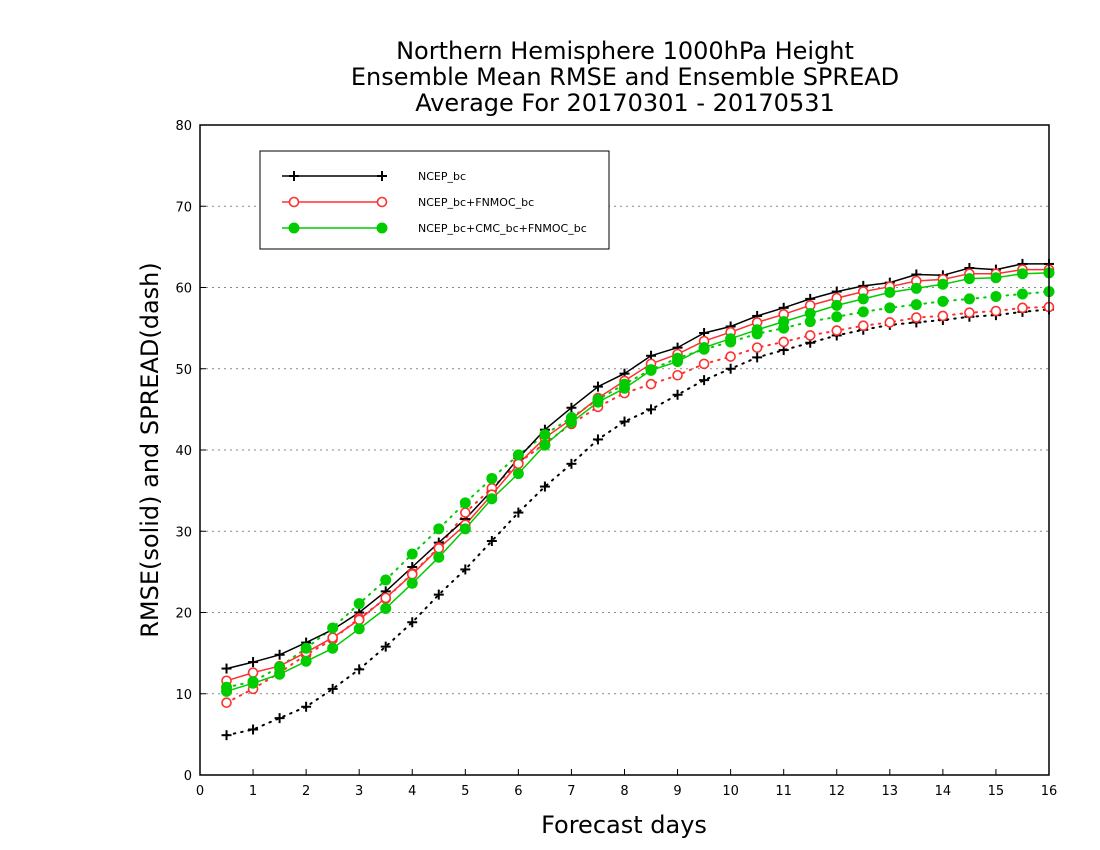 The image size is (1100, 850). I want to click on legend-box, so click(434, 200).